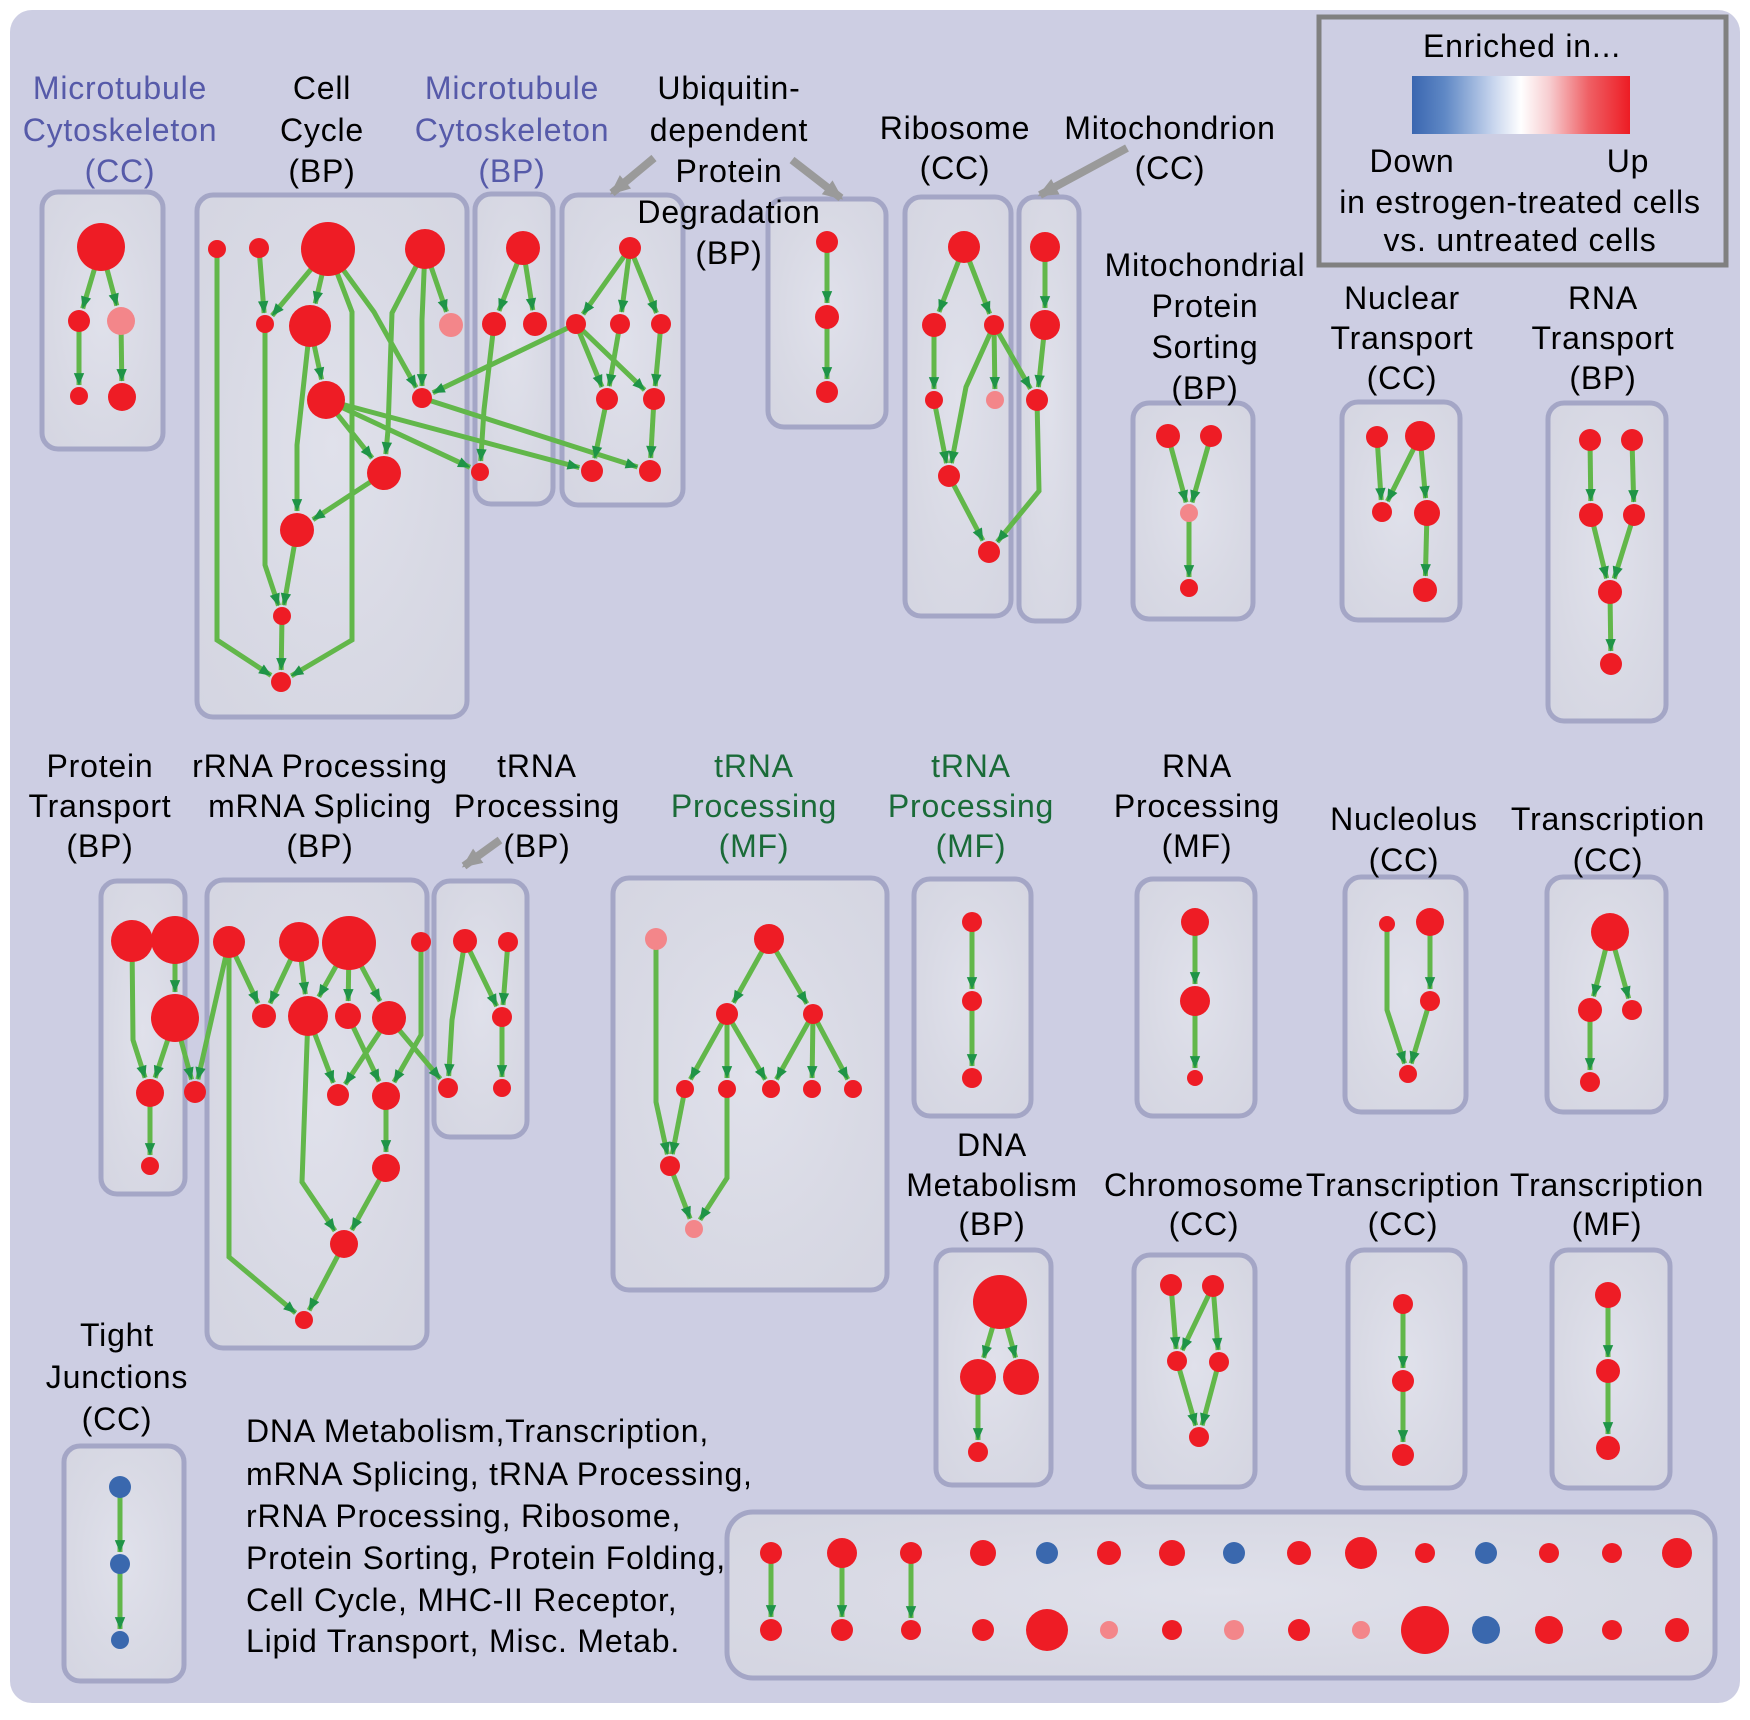 Image resolution: width=1750 pixels, height=1720 pixels. I want to click on svg-text:mRNA Splicing, tRNA Processing: mRNA Splicing, tRNA Processing,, so click(499, 1474).